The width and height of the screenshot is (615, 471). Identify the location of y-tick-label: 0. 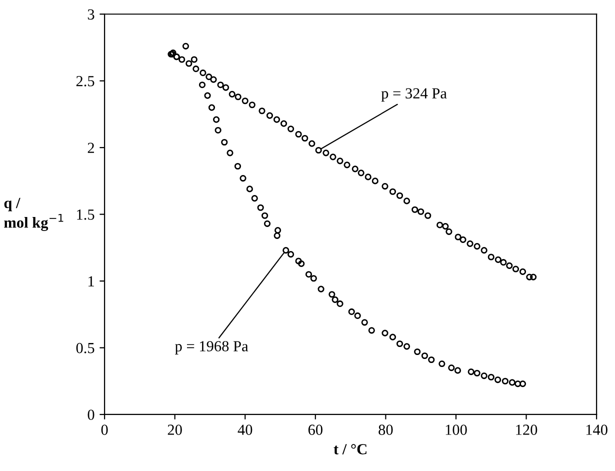
(91, 415).